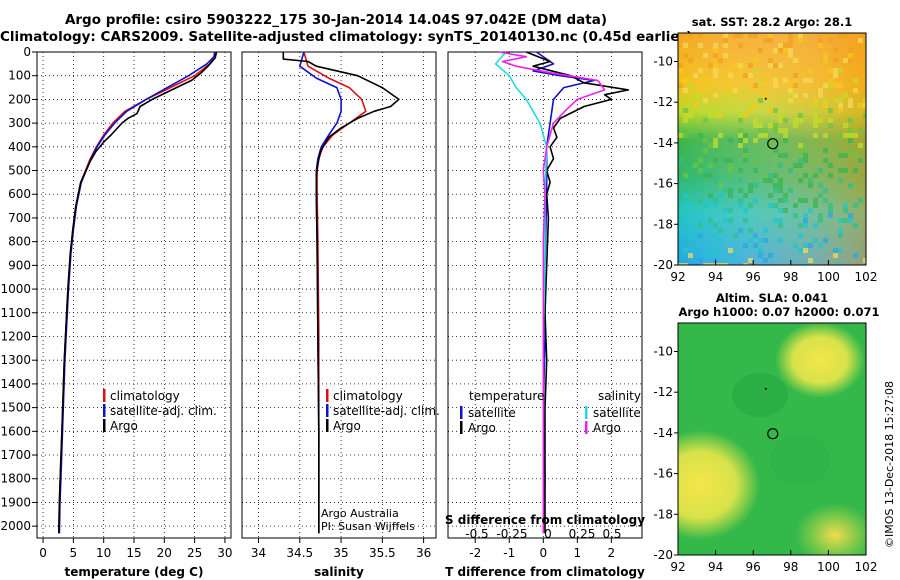  Describe the element at coordinates (482, 428) in the screenshot. I see `legend-label: Argo` at that location.